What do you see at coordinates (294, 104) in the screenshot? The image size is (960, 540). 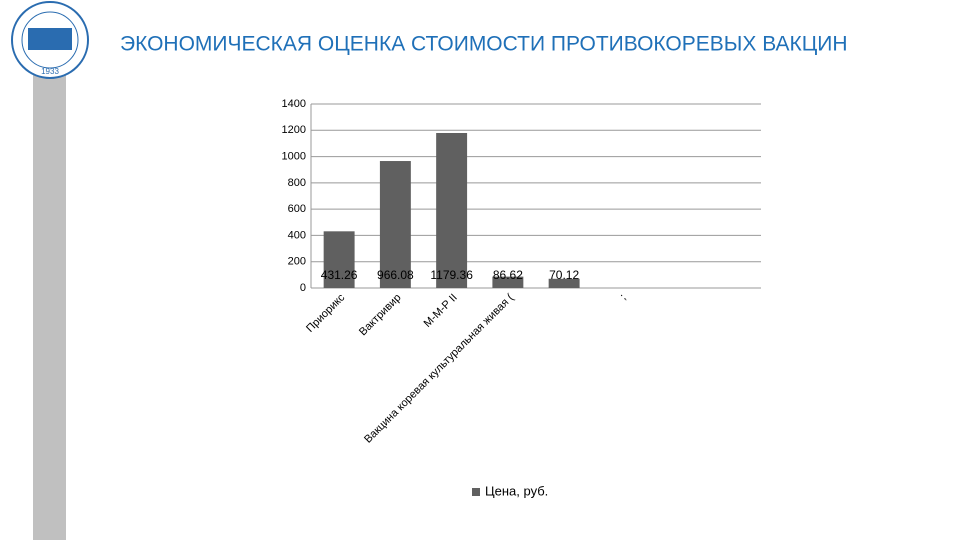 I see `y-tick-label: 1400` at bounding box center [294, 104].